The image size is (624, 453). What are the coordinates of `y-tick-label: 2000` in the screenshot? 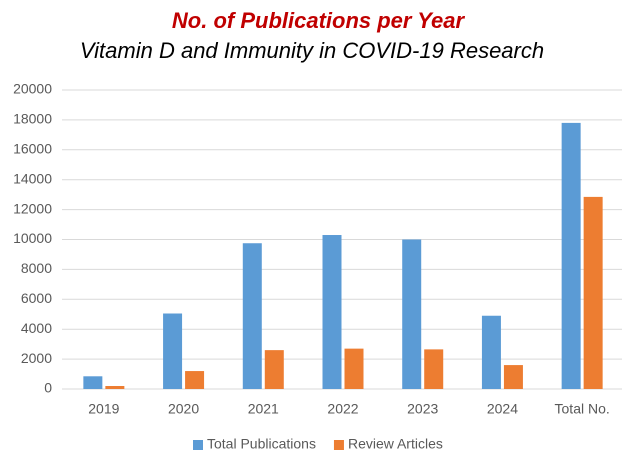 It's located at (36, 358).